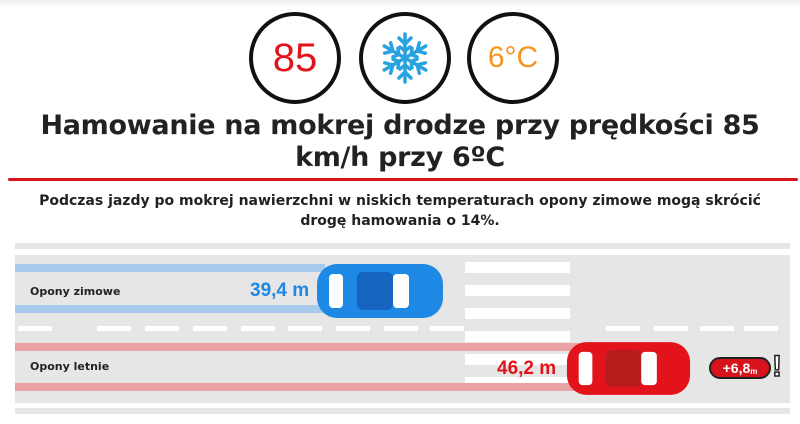 The height and width of the screenshot is (424, 800). Describe the element at coordinates (402, 246) in the screenshot. I see `road-edge-top` at that location.